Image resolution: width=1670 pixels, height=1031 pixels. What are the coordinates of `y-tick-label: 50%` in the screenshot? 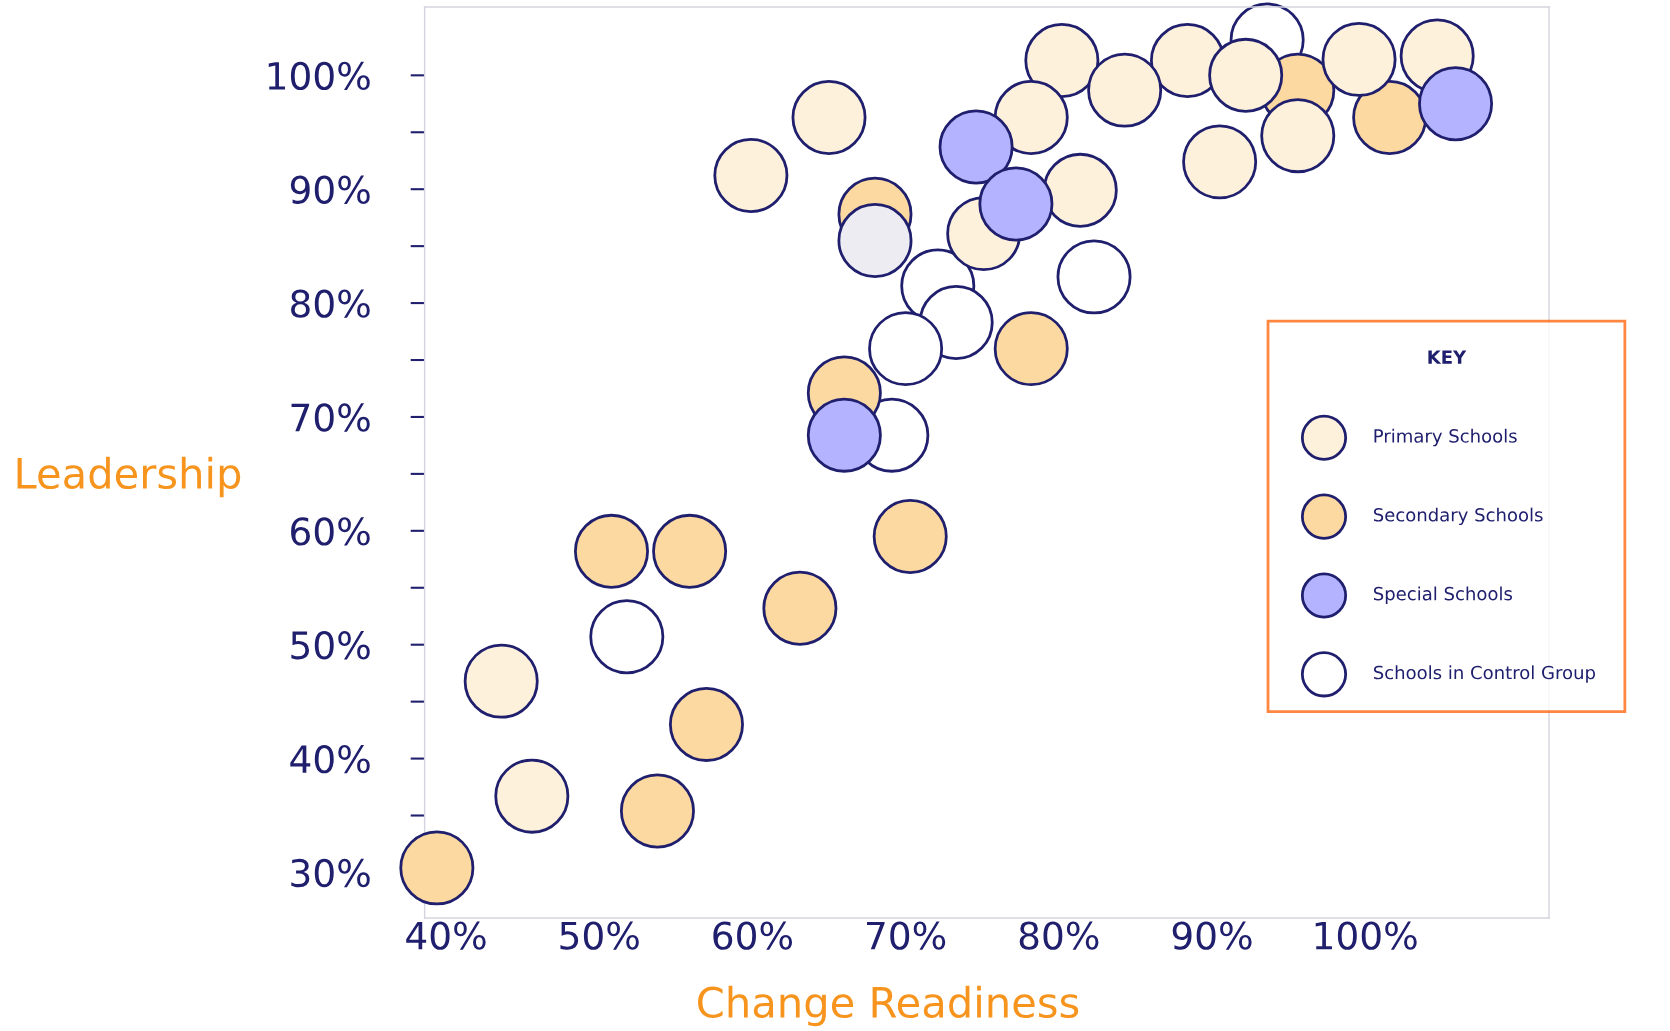 It's located at (330, 645).